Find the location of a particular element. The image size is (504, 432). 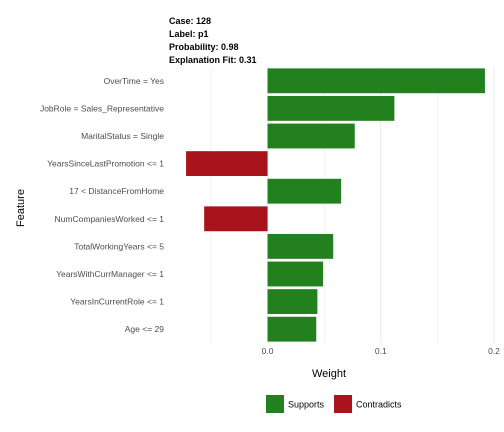

y-tick-label: NumCompaniesWorked <= 1 is located at coordinates (110, 219).